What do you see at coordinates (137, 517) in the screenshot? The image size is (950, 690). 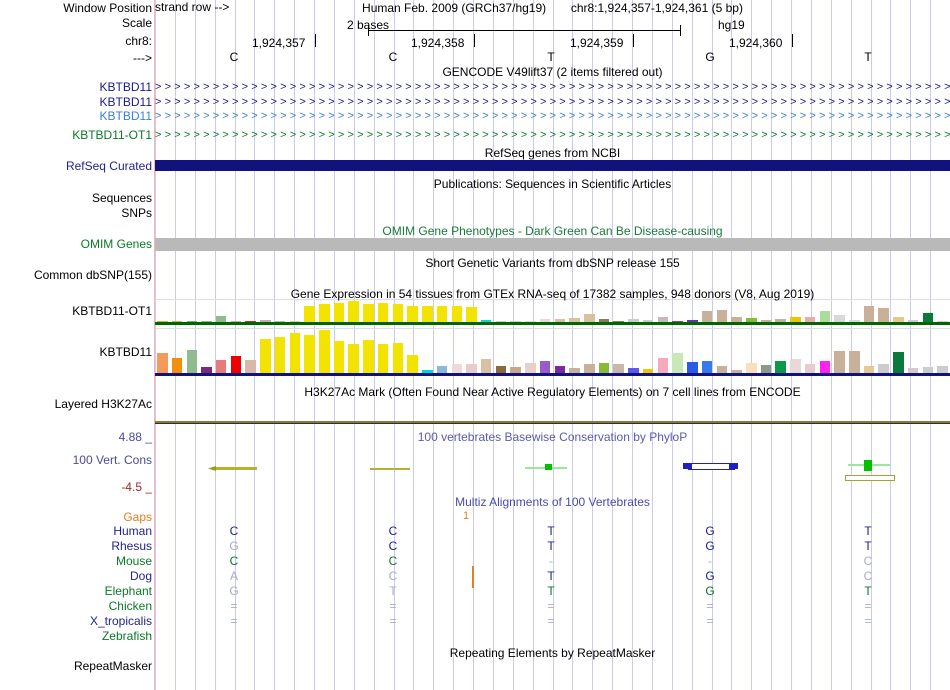 I see `label-gaps: Gaps` at bounding box center [137, 517].